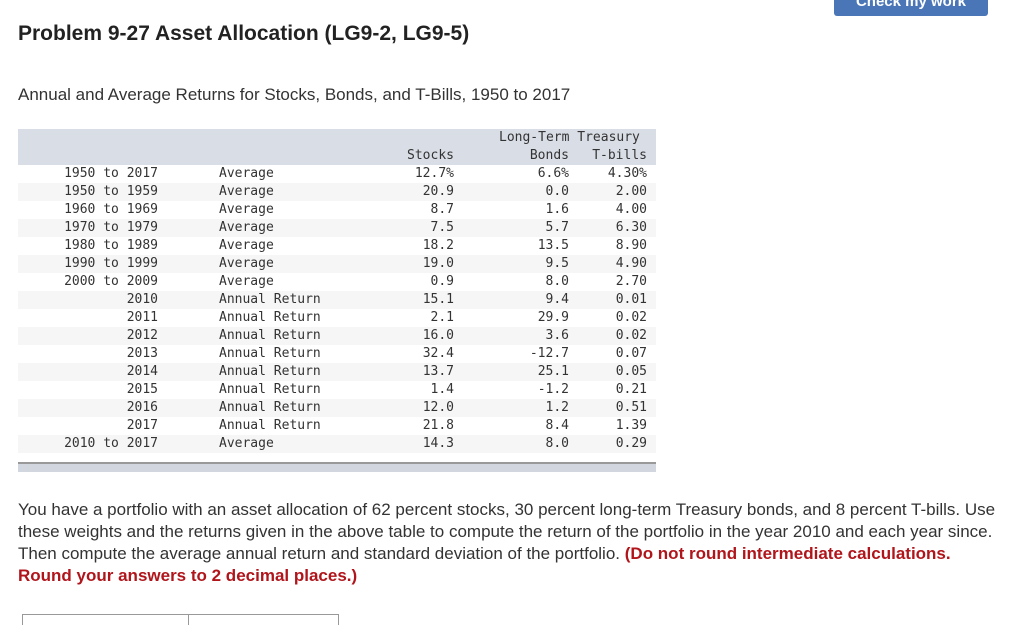 The image size is (1024, 625). Describe the element at coordinates (911, 8) in the screenshot. I see `check-my-work-button: Check my work` at that location.